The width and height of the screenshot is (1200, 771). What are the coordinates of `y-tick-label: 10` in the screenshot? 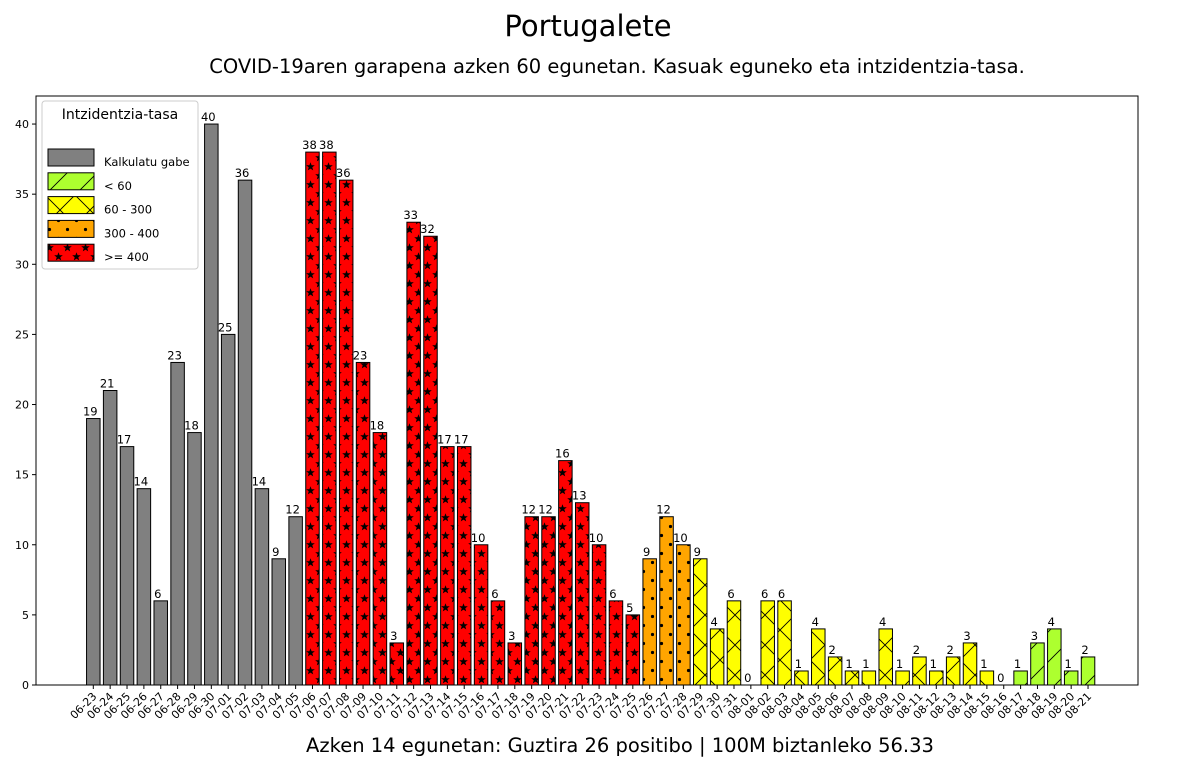 It's located at (22, 545).